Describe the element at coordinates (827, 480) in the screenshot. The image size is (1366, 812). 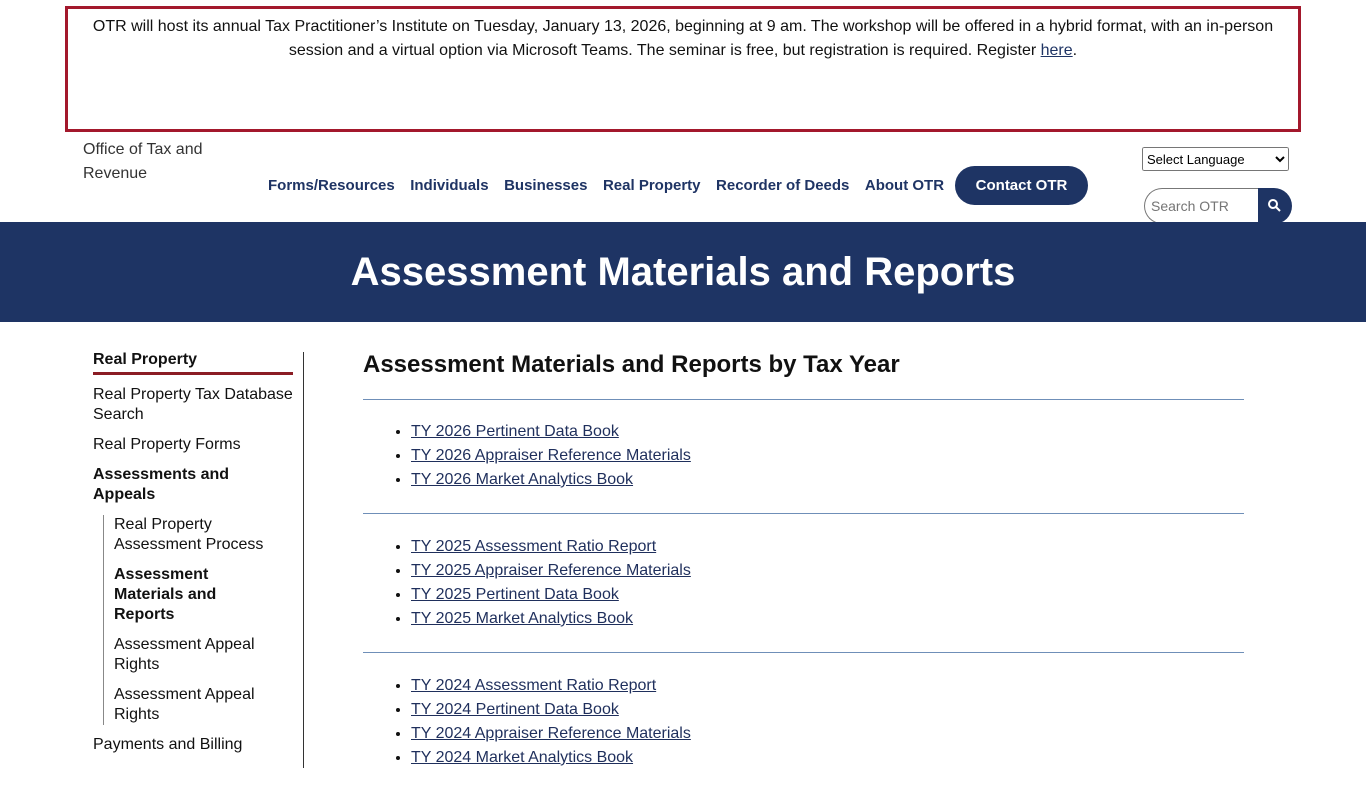
I see `link-item: TY 2026 Market Analytics Book` at that location.